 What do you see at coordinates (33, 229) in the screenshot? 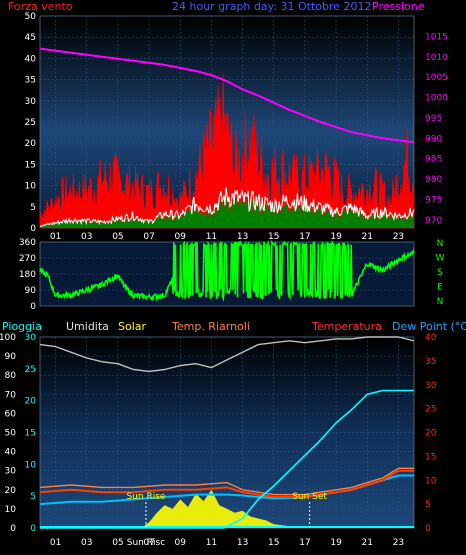
I see `wind-tick-0: 0` at bounding box center [33, 229].